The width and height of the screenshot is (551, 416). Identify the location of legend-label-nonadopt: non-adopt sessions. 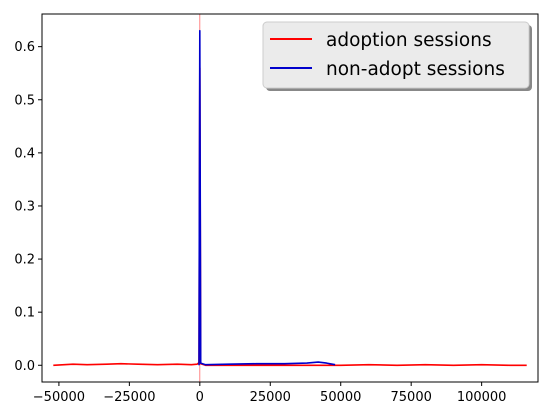
(415, 69).